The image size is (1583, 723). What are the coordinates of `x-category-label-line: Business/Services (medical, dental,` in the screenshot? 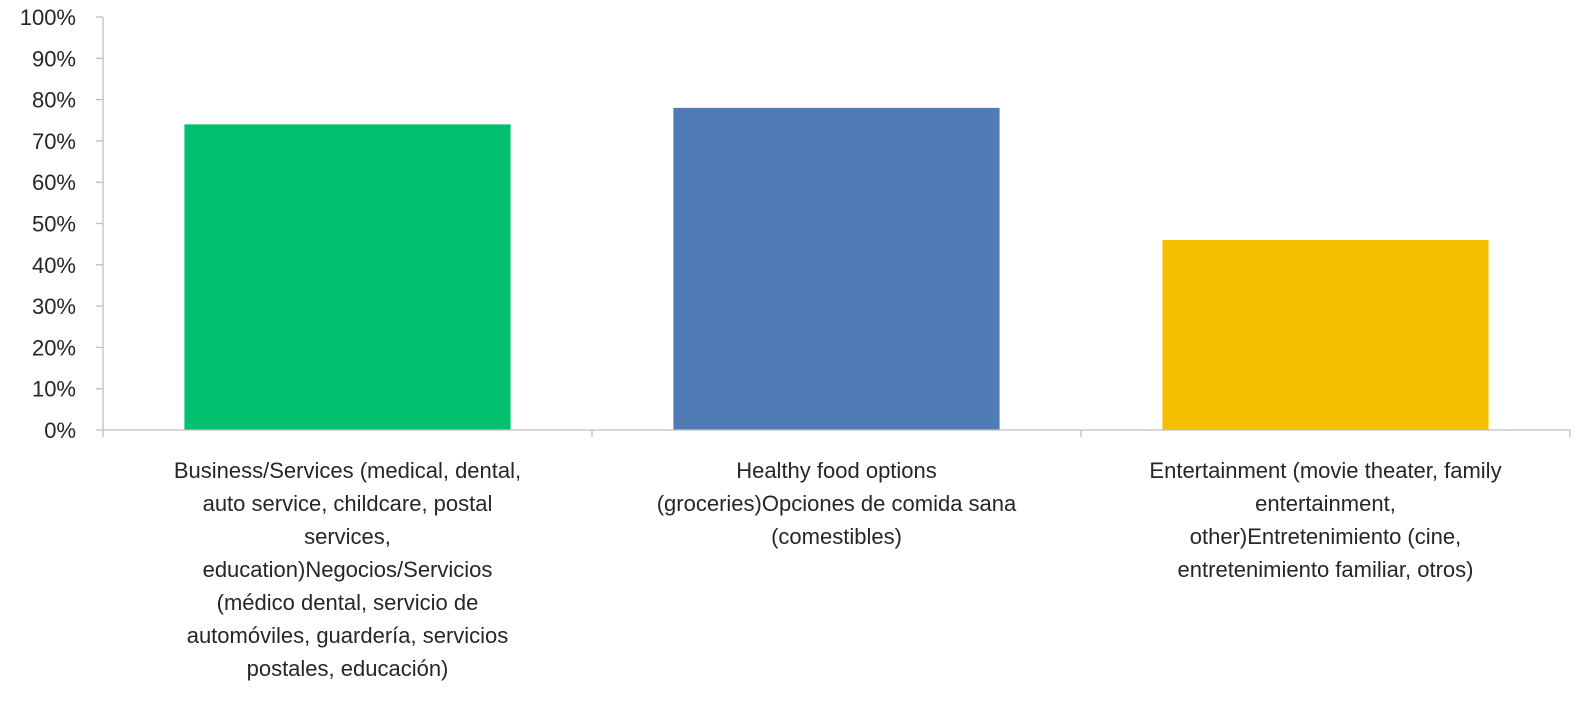 It's located at (347, 470).